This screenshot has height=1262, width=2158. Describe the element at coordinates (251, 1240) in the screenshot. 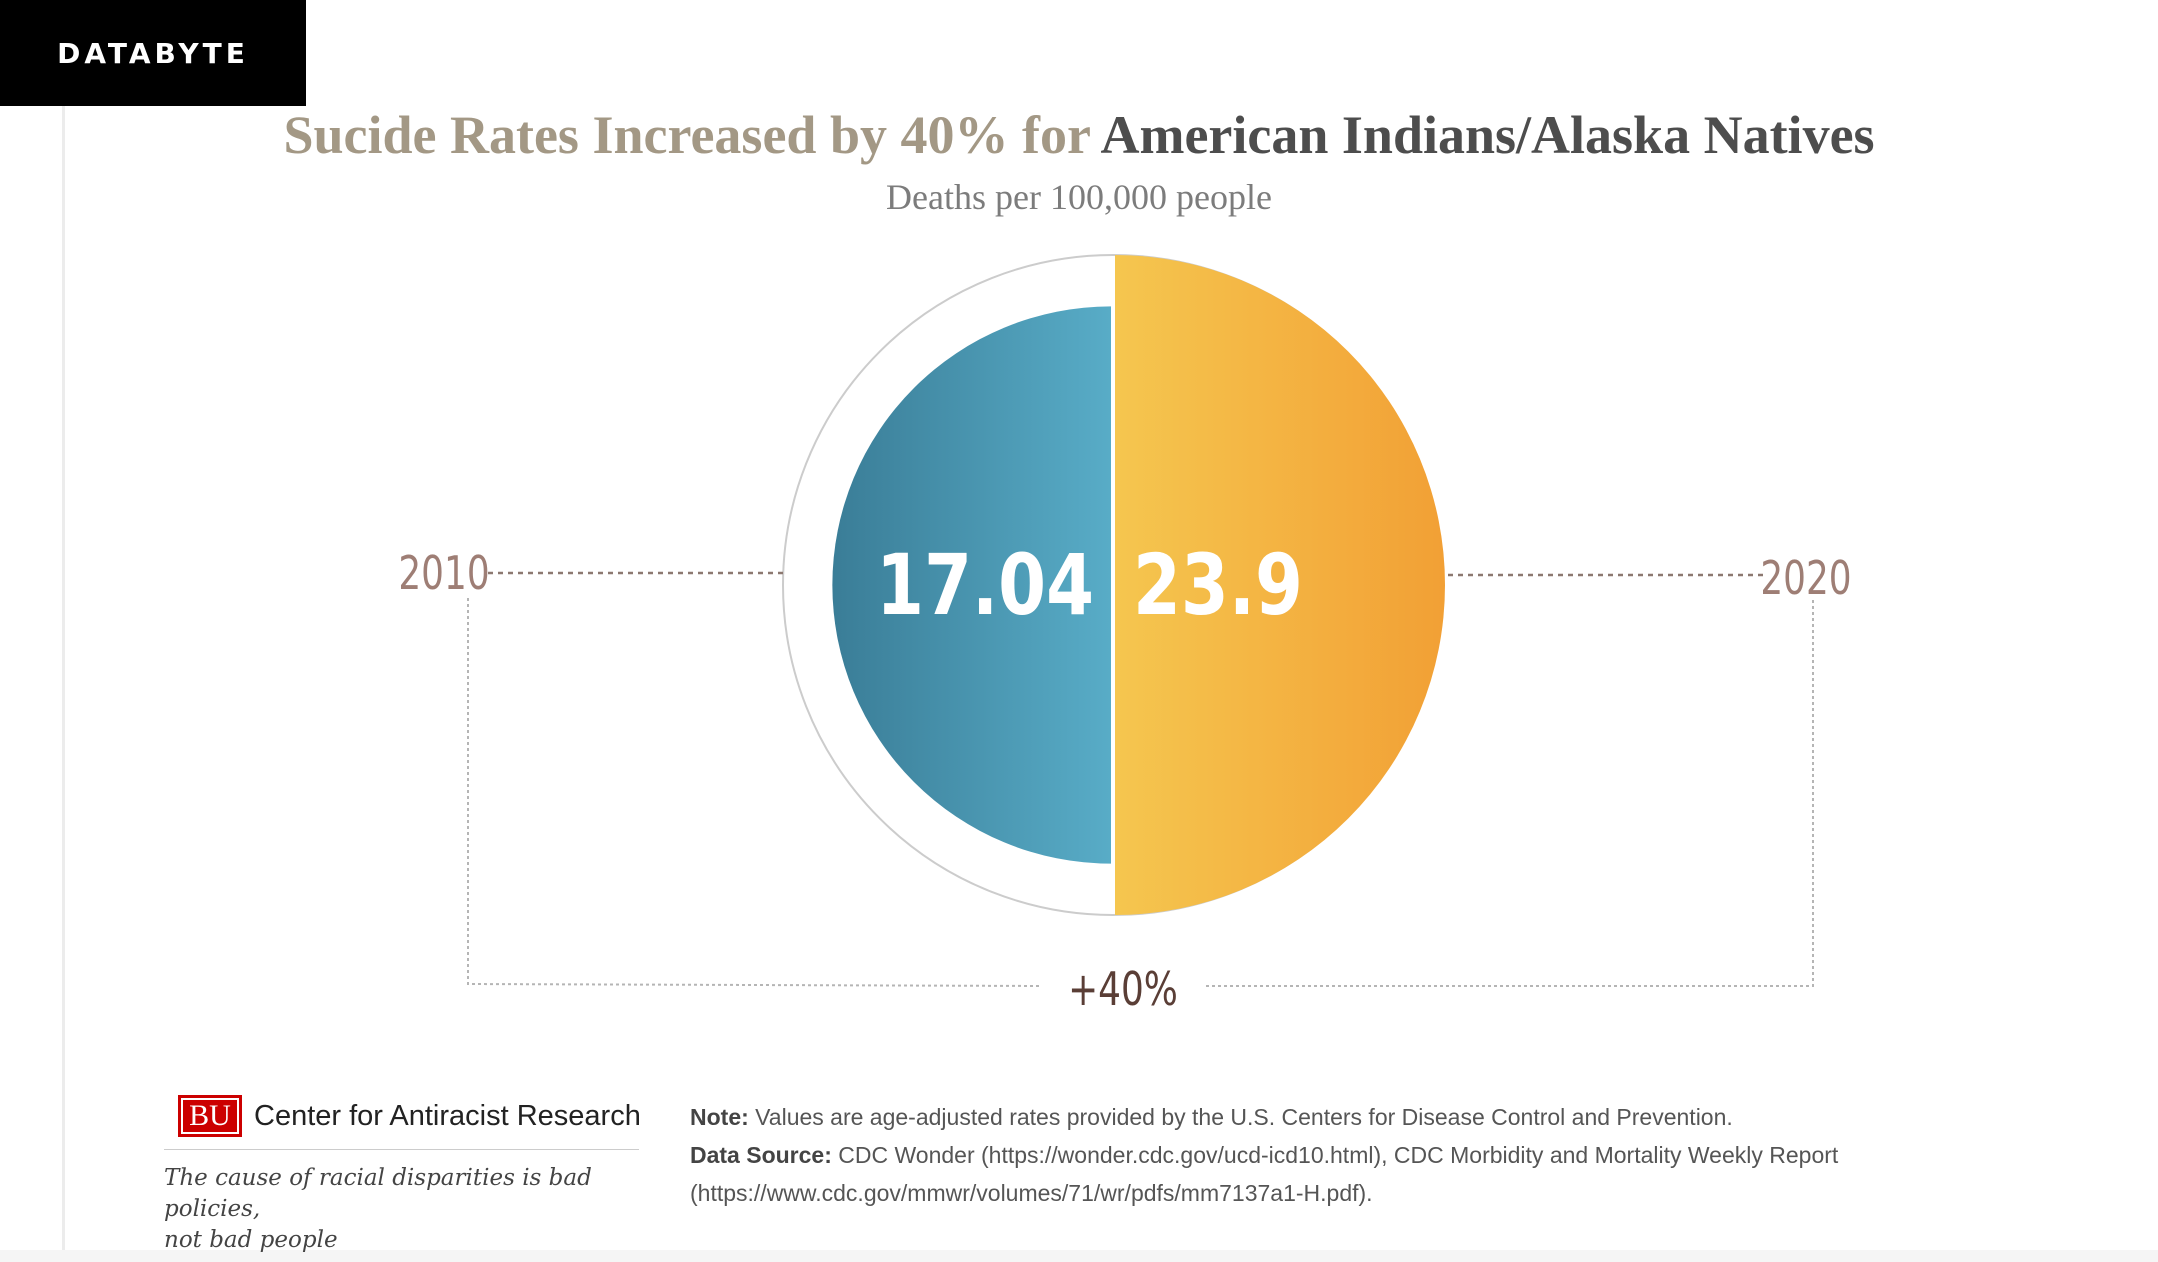

I see `tagline-line2: not bad people` at that location.